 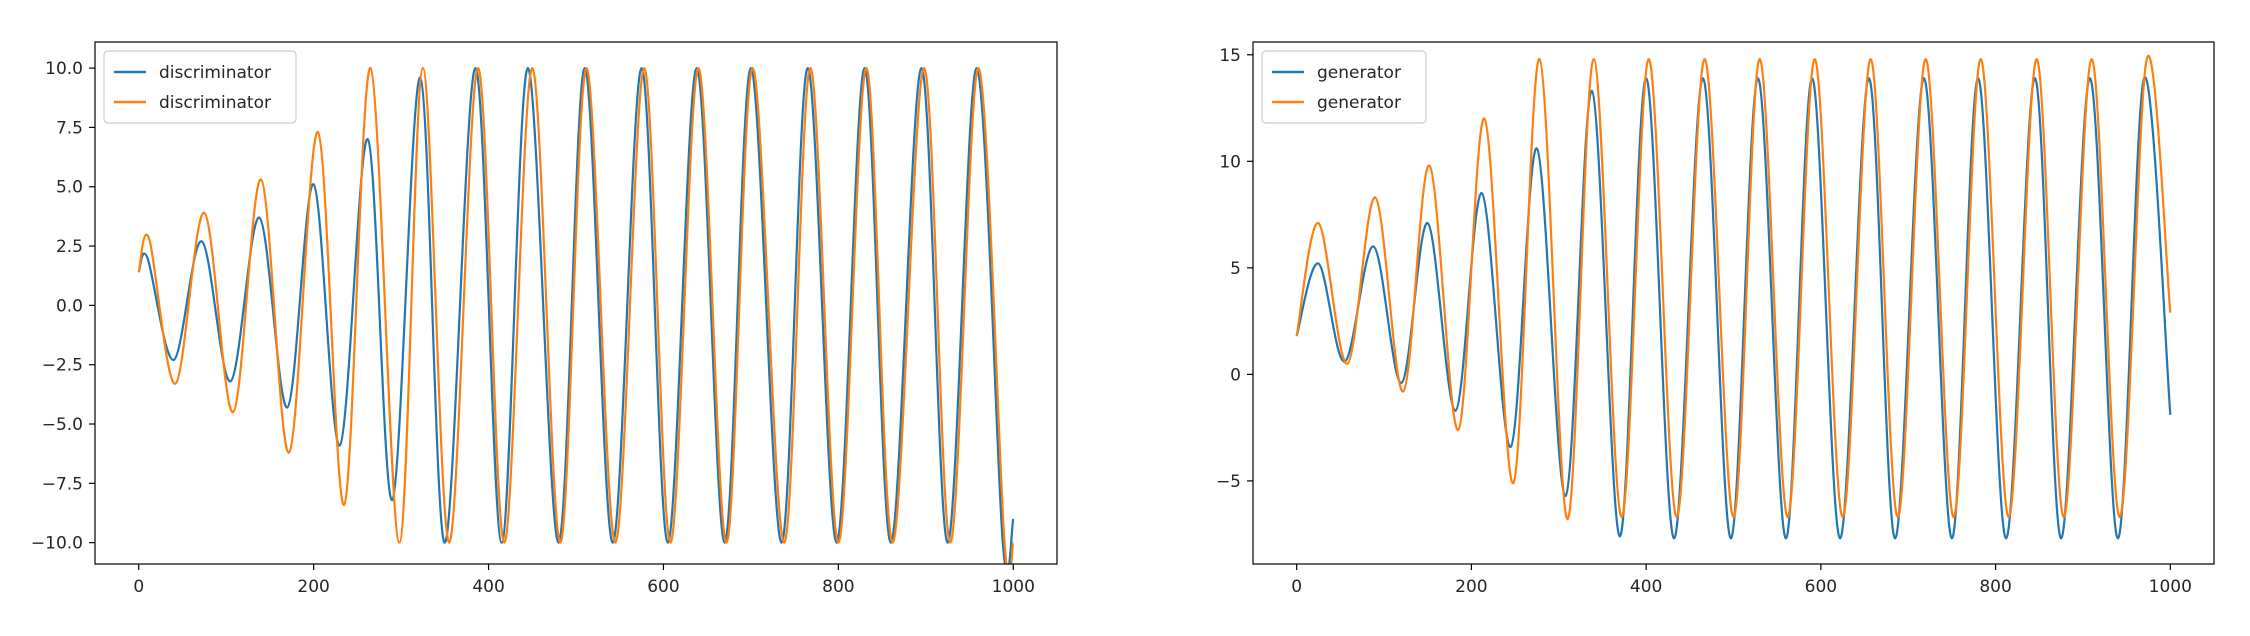 I want to click on y-tick-label: 5, so click(x=1235, y=269).